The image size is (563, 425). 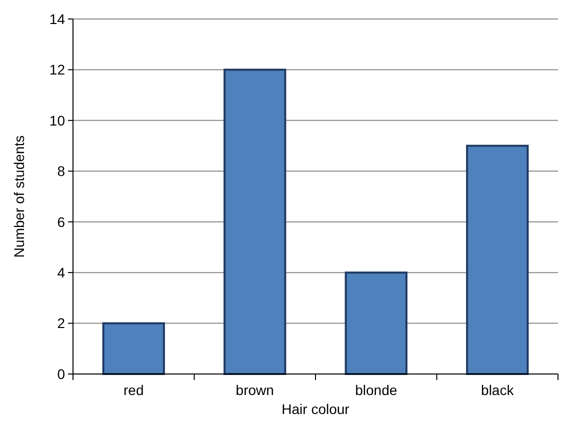 I want to click on y-tick-label: 12, so click(x=57, y=70).